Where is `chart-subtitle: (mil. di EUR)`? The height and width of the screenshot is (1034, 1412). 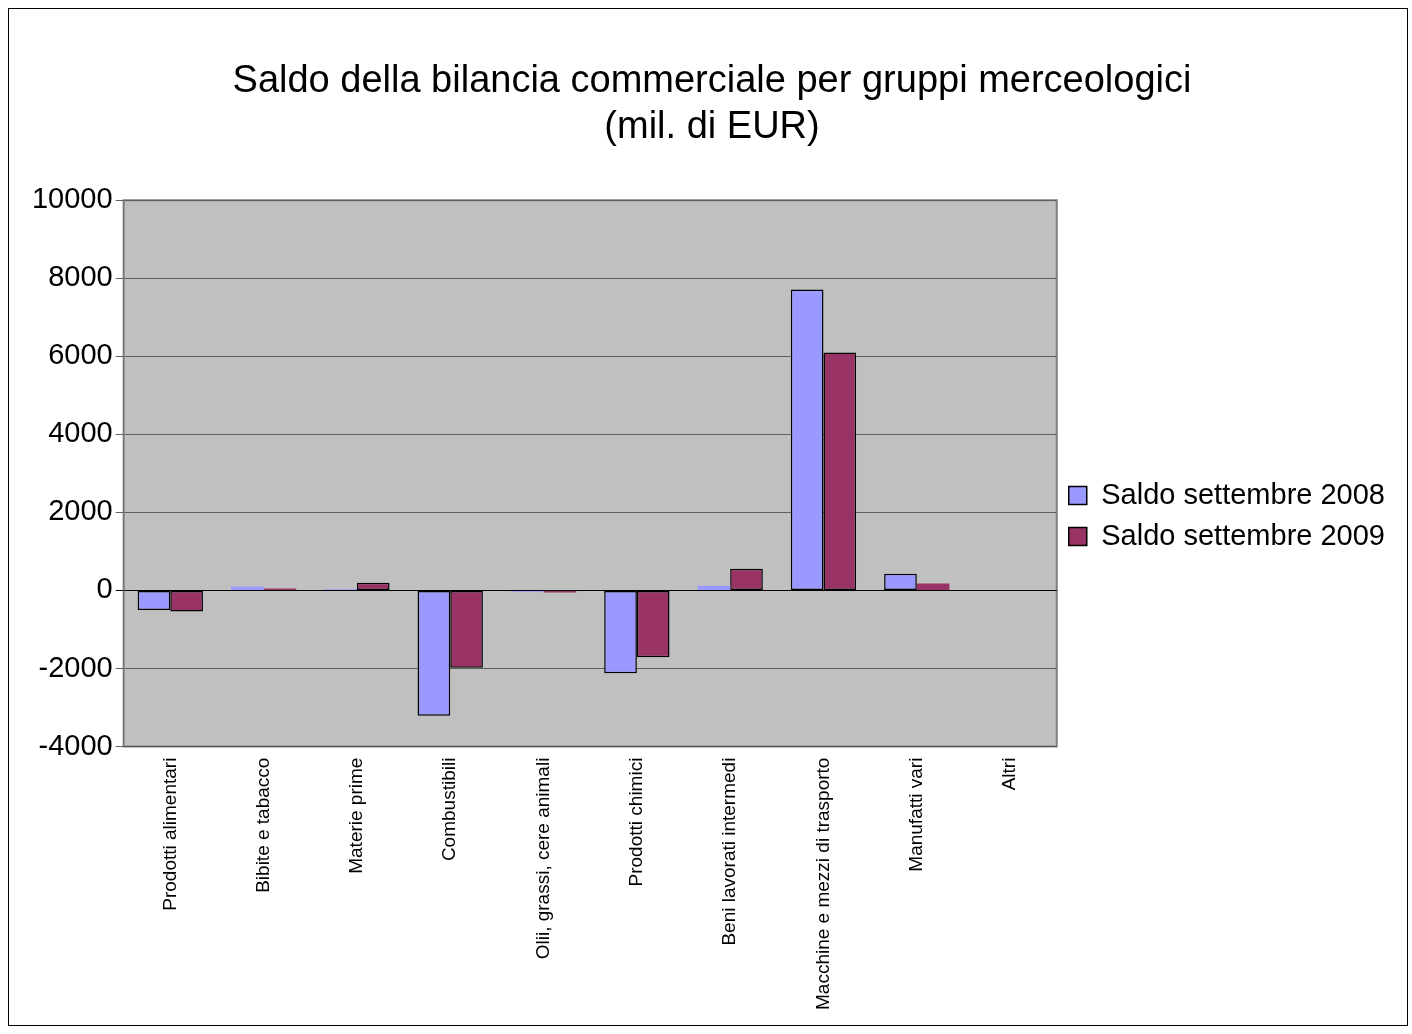 chart-subtitle: (mil. di EUR) is located at coordinates (712, 124).